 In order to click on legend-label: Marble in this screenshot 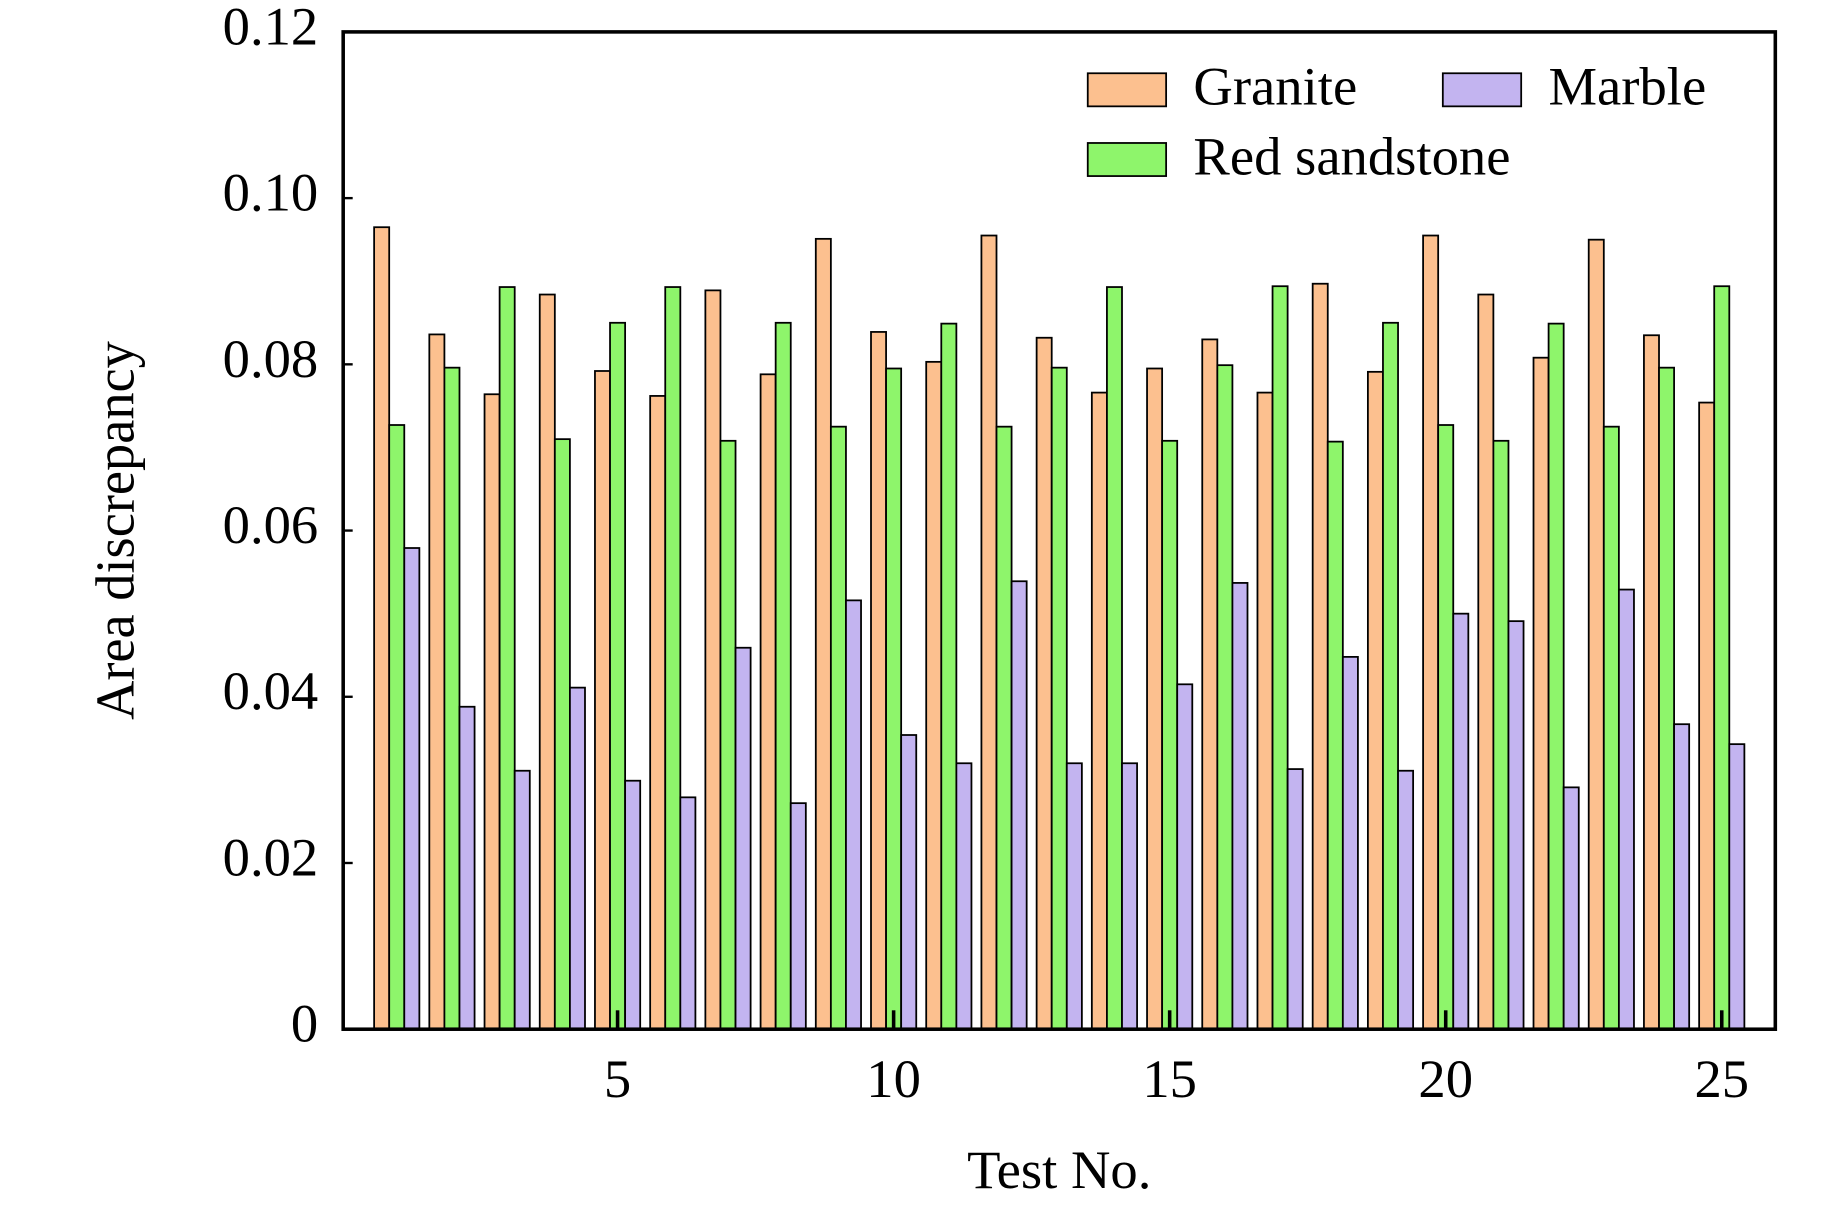, I will do `click(1628, 86)`.